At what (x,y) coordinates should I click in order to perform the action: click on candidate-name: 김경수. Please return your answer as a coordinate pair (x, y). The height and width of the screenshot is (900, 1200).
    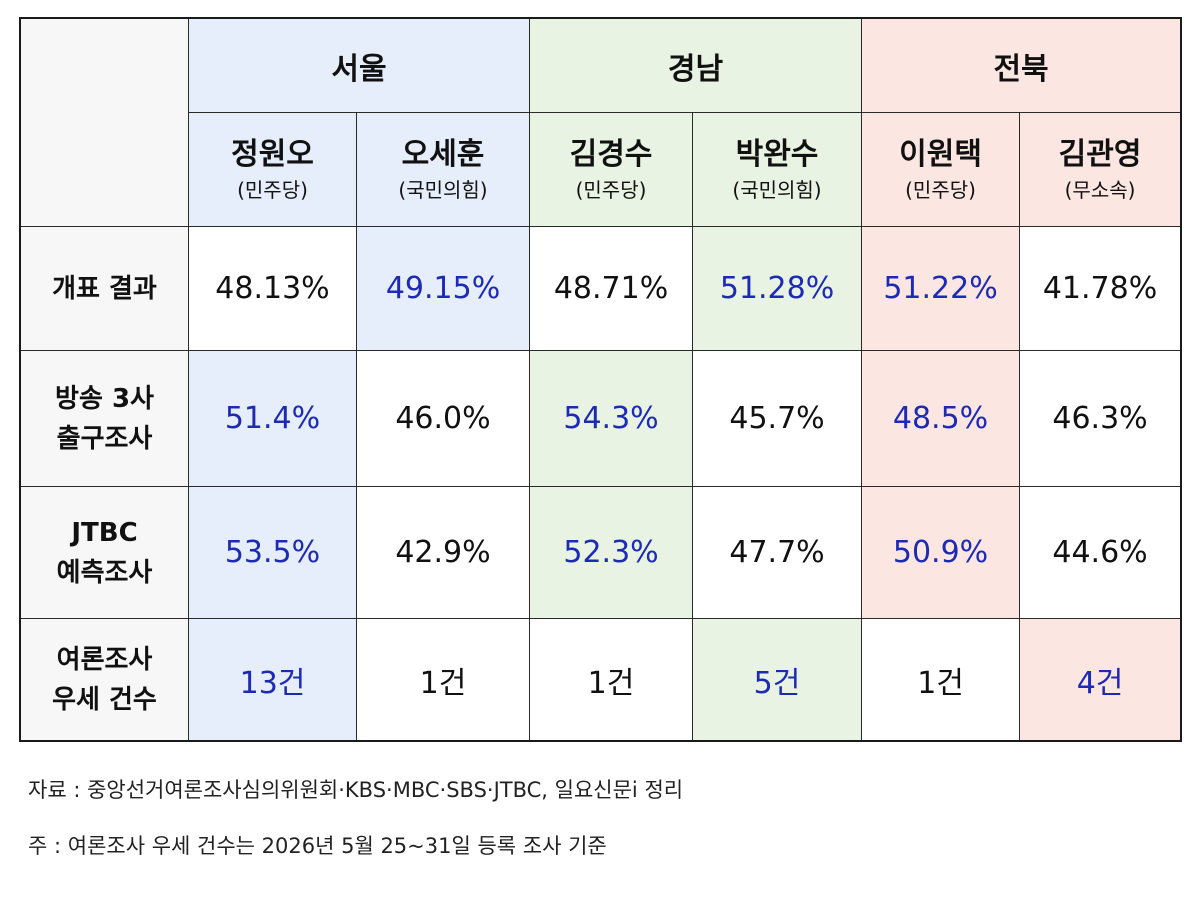
    Looking at the image, I should click on (611, 154).